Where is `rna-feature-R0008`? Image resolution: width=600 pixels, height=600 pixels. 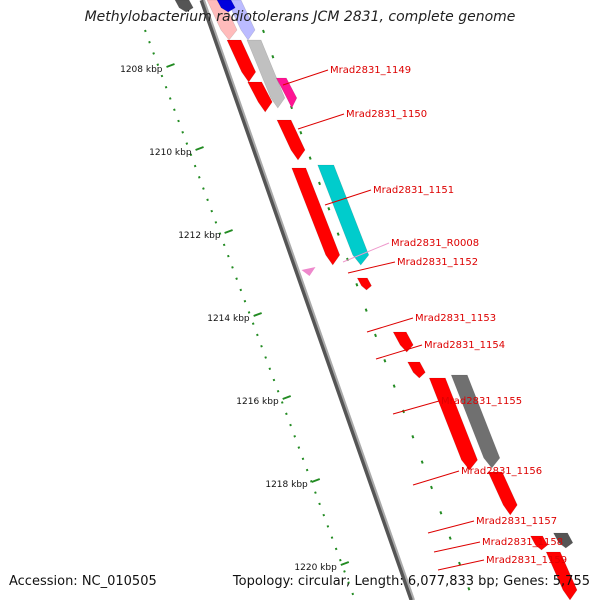
rna-feature-R0008 is located at coordinates (308, 271).